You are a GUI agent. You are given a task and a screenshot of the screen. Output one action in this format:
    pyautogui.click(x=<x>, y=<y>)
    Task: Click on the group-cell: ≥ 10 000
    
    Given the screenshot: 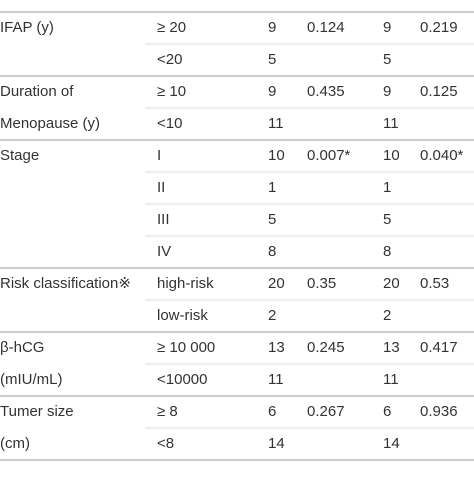 What is the action you would take?
    pyautogui.click(x=186, y=347)
    